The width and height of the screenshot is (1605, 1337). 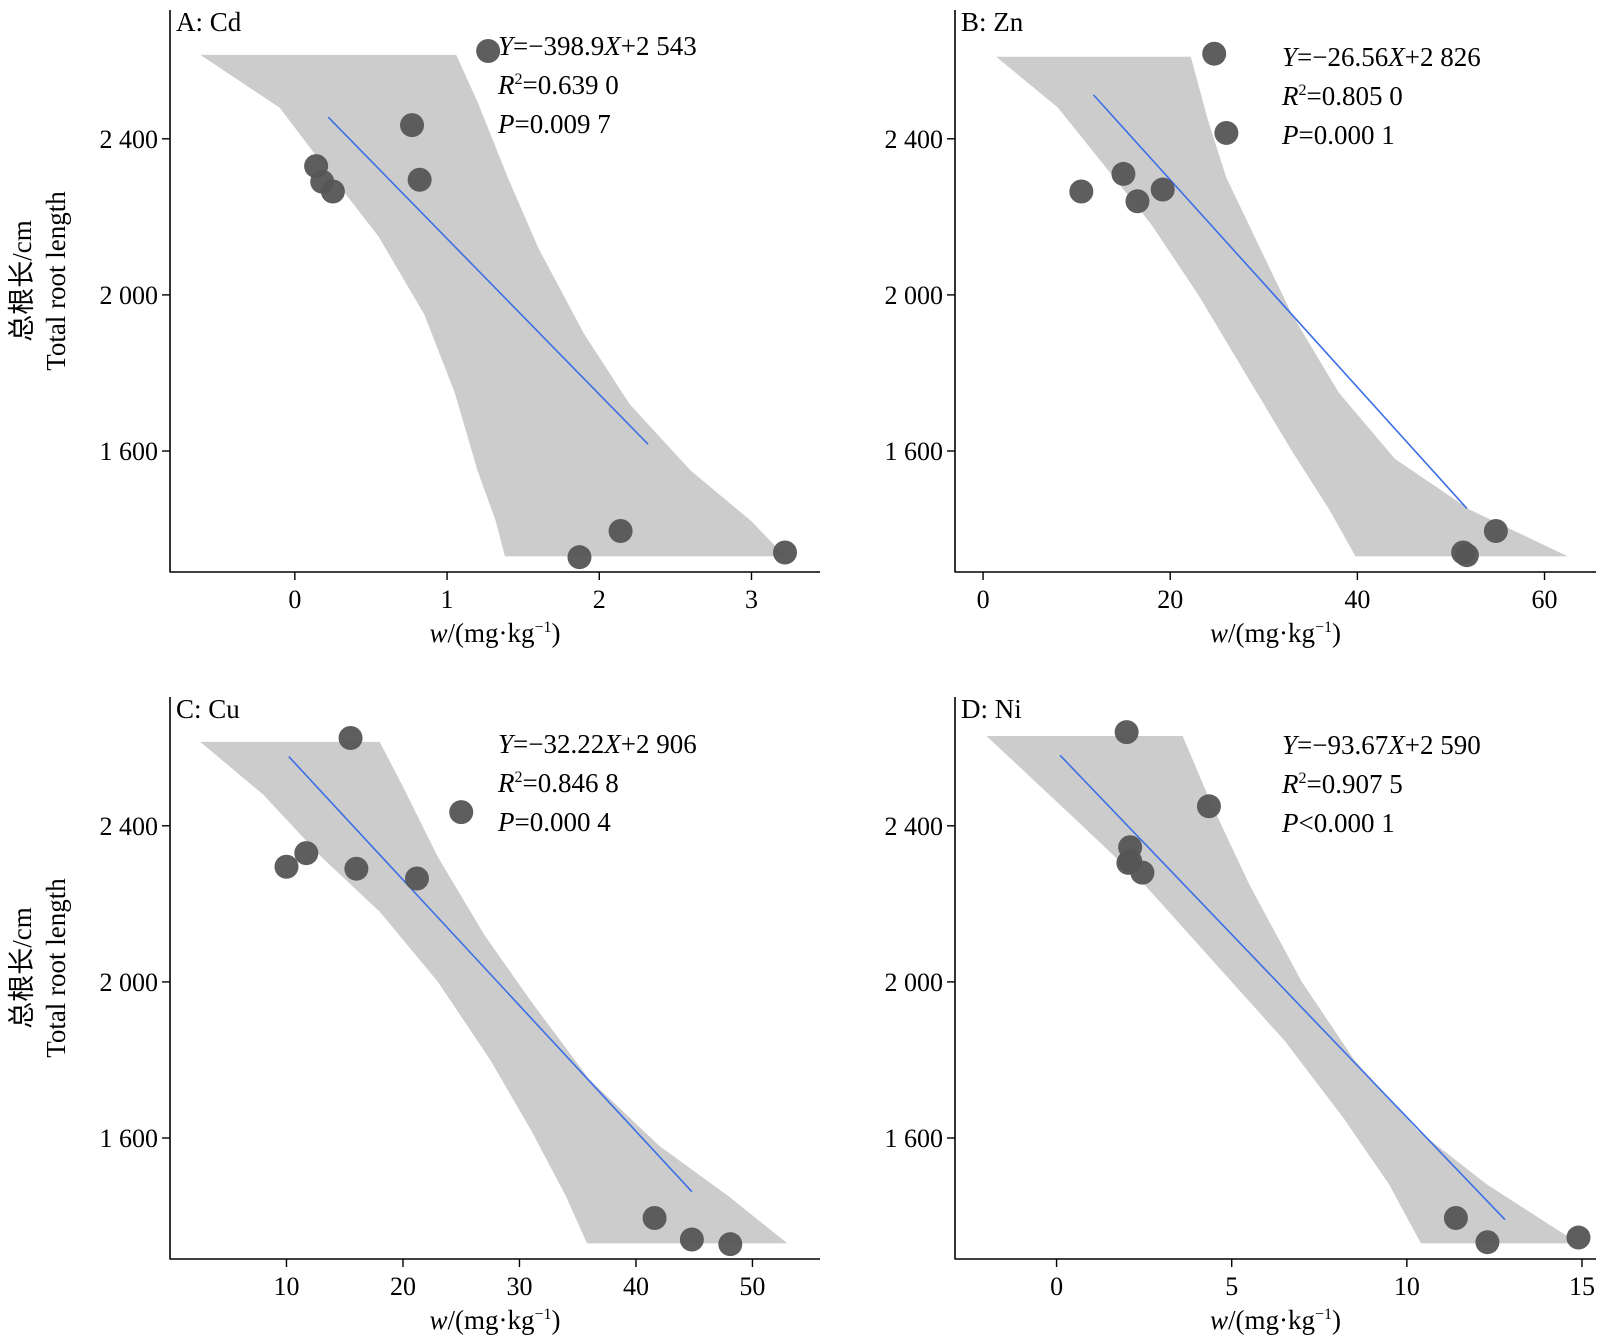 What do you see at coordinates (558, 85) in the screenshot?
I see `r-squared: R2=0.639 0` at bounding box center [558, 85].